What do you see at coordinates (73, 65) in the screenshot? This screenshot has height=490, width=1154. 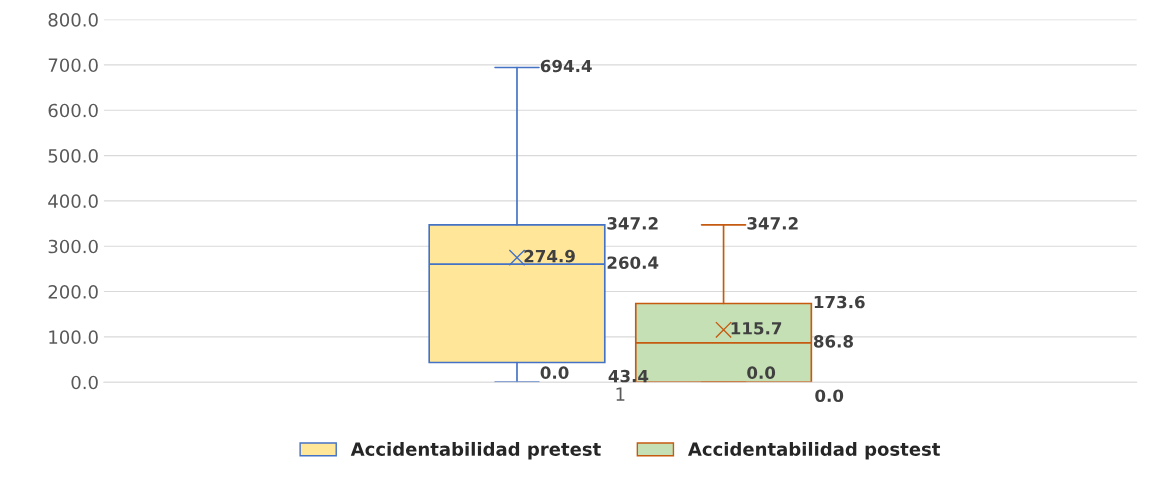 I see `y-tick-label: 700.0` at bounding box center [73, 65].